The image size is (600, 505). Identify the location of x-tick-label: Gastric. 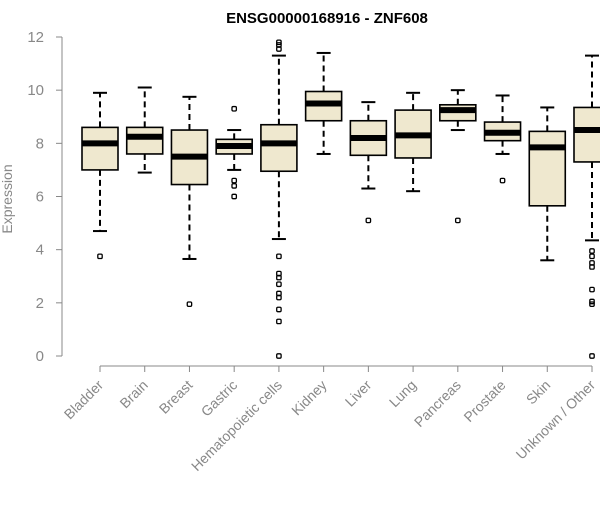
(219, 398).